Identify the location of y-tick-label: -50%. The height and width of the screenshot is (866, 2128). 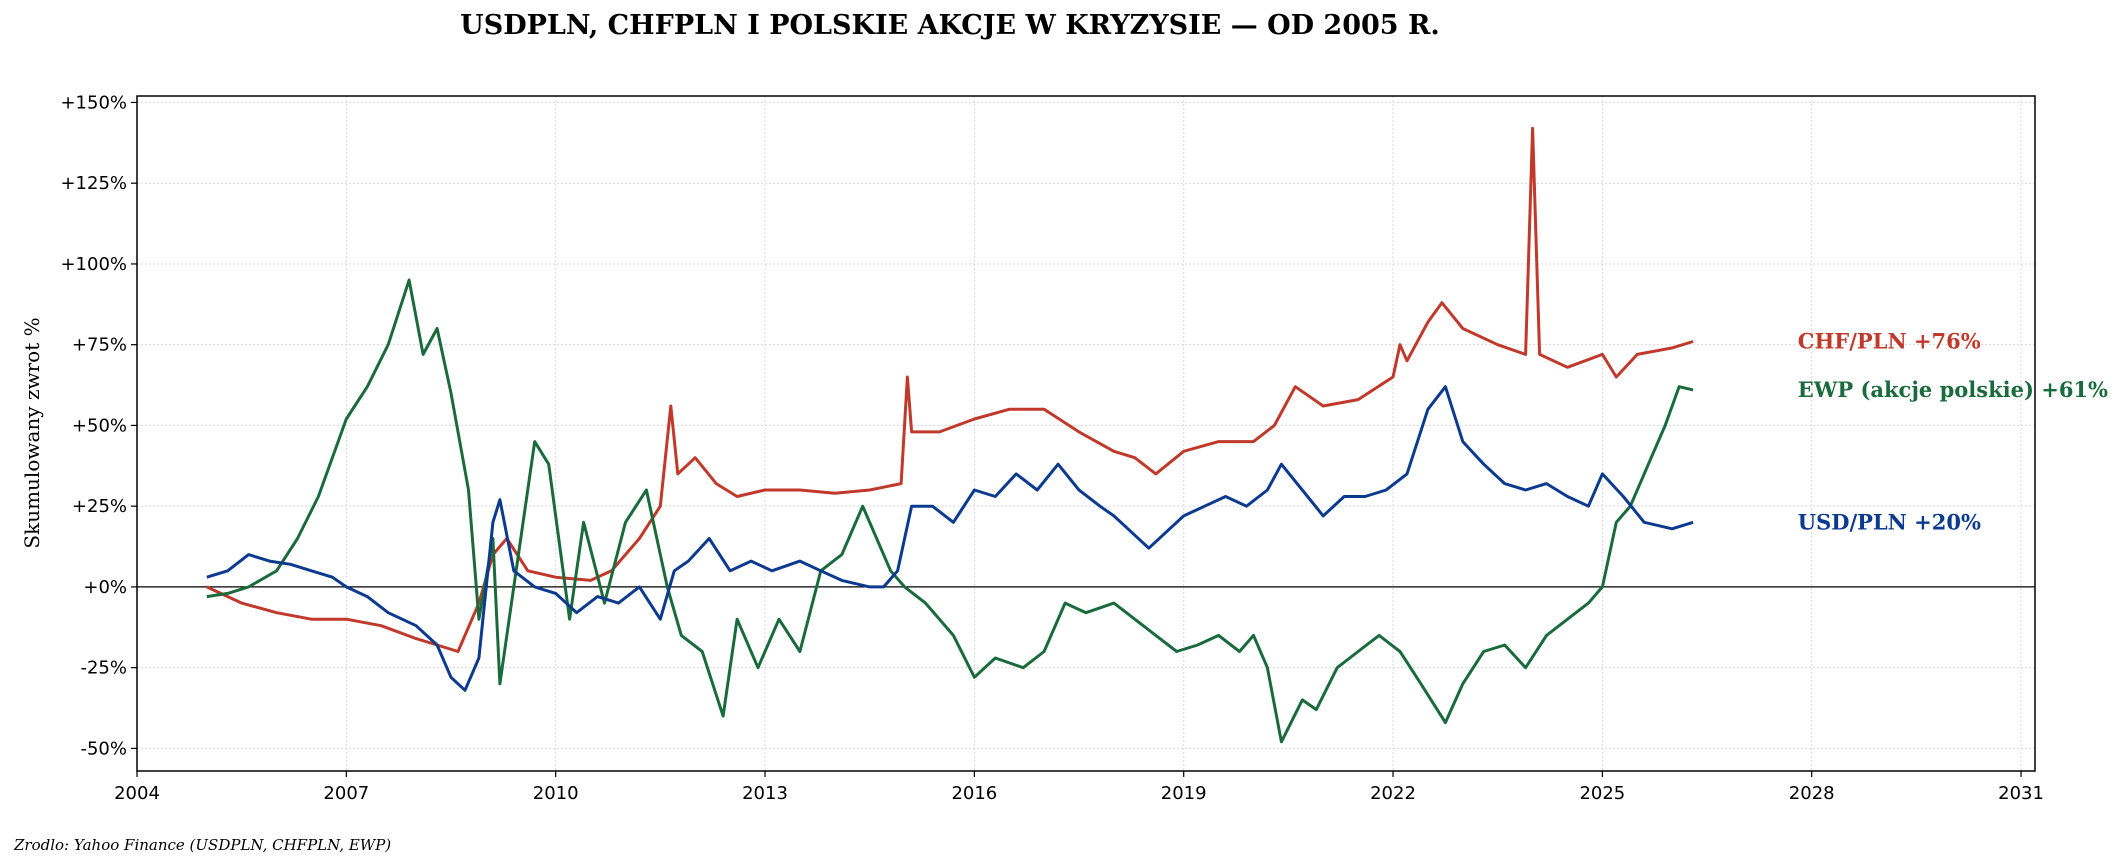
(103, 748).